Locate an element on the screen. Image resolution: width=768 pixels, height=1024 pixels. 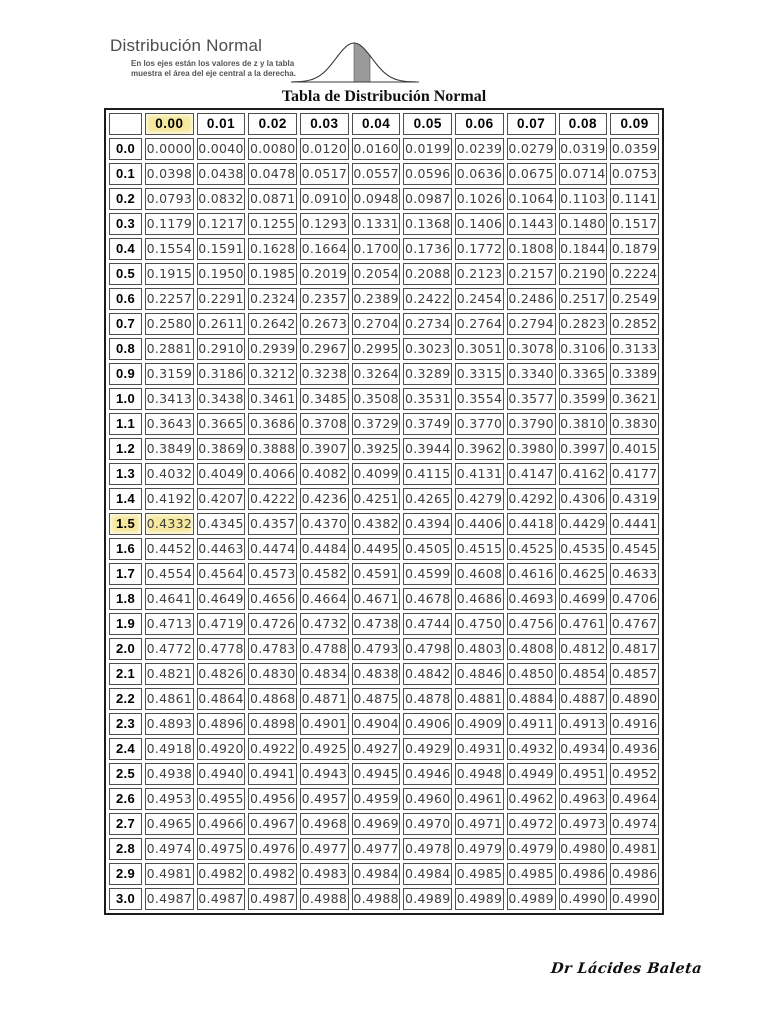
row-header-2.3: 2.3 is located at coordinates (125, 724).